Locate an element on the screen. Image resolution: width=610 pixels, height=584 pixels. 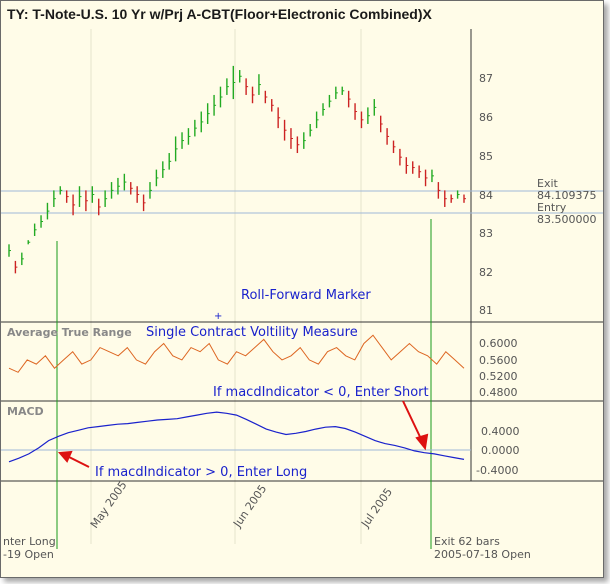
price-tick: 87 is located at coordinates (486, 78).